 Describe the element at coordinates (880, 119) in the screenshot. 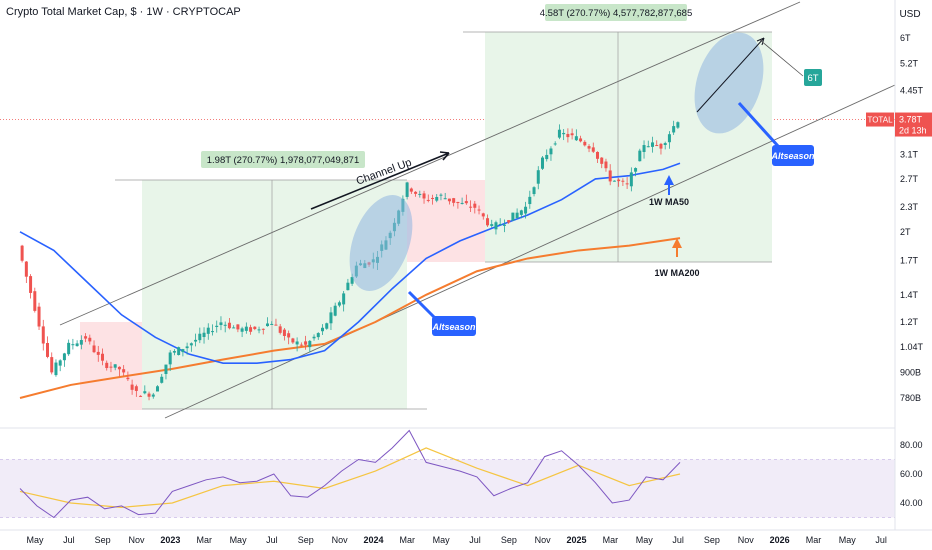

I see `symbol-badge` at that location.